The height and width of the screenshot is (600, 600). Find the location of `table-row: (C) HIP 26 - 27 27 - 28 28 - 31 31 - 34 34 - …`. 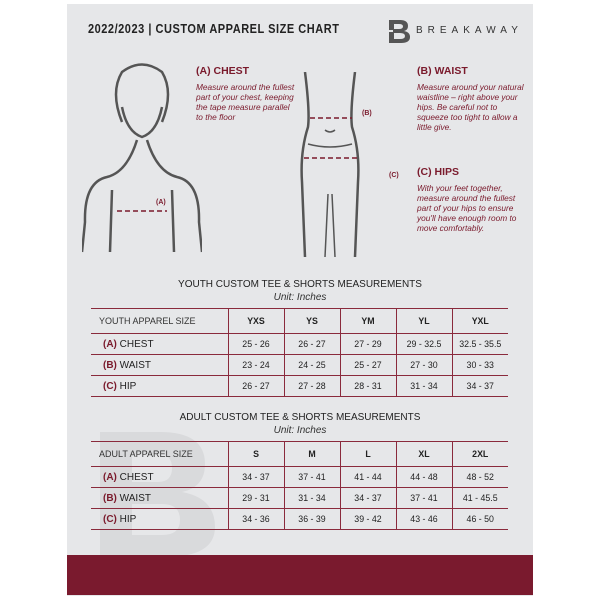

table-row: (C) HIP 26 - 27 27 - 28 28 - 31 31 - 34 34 - … is located at coordinates (299, 386).